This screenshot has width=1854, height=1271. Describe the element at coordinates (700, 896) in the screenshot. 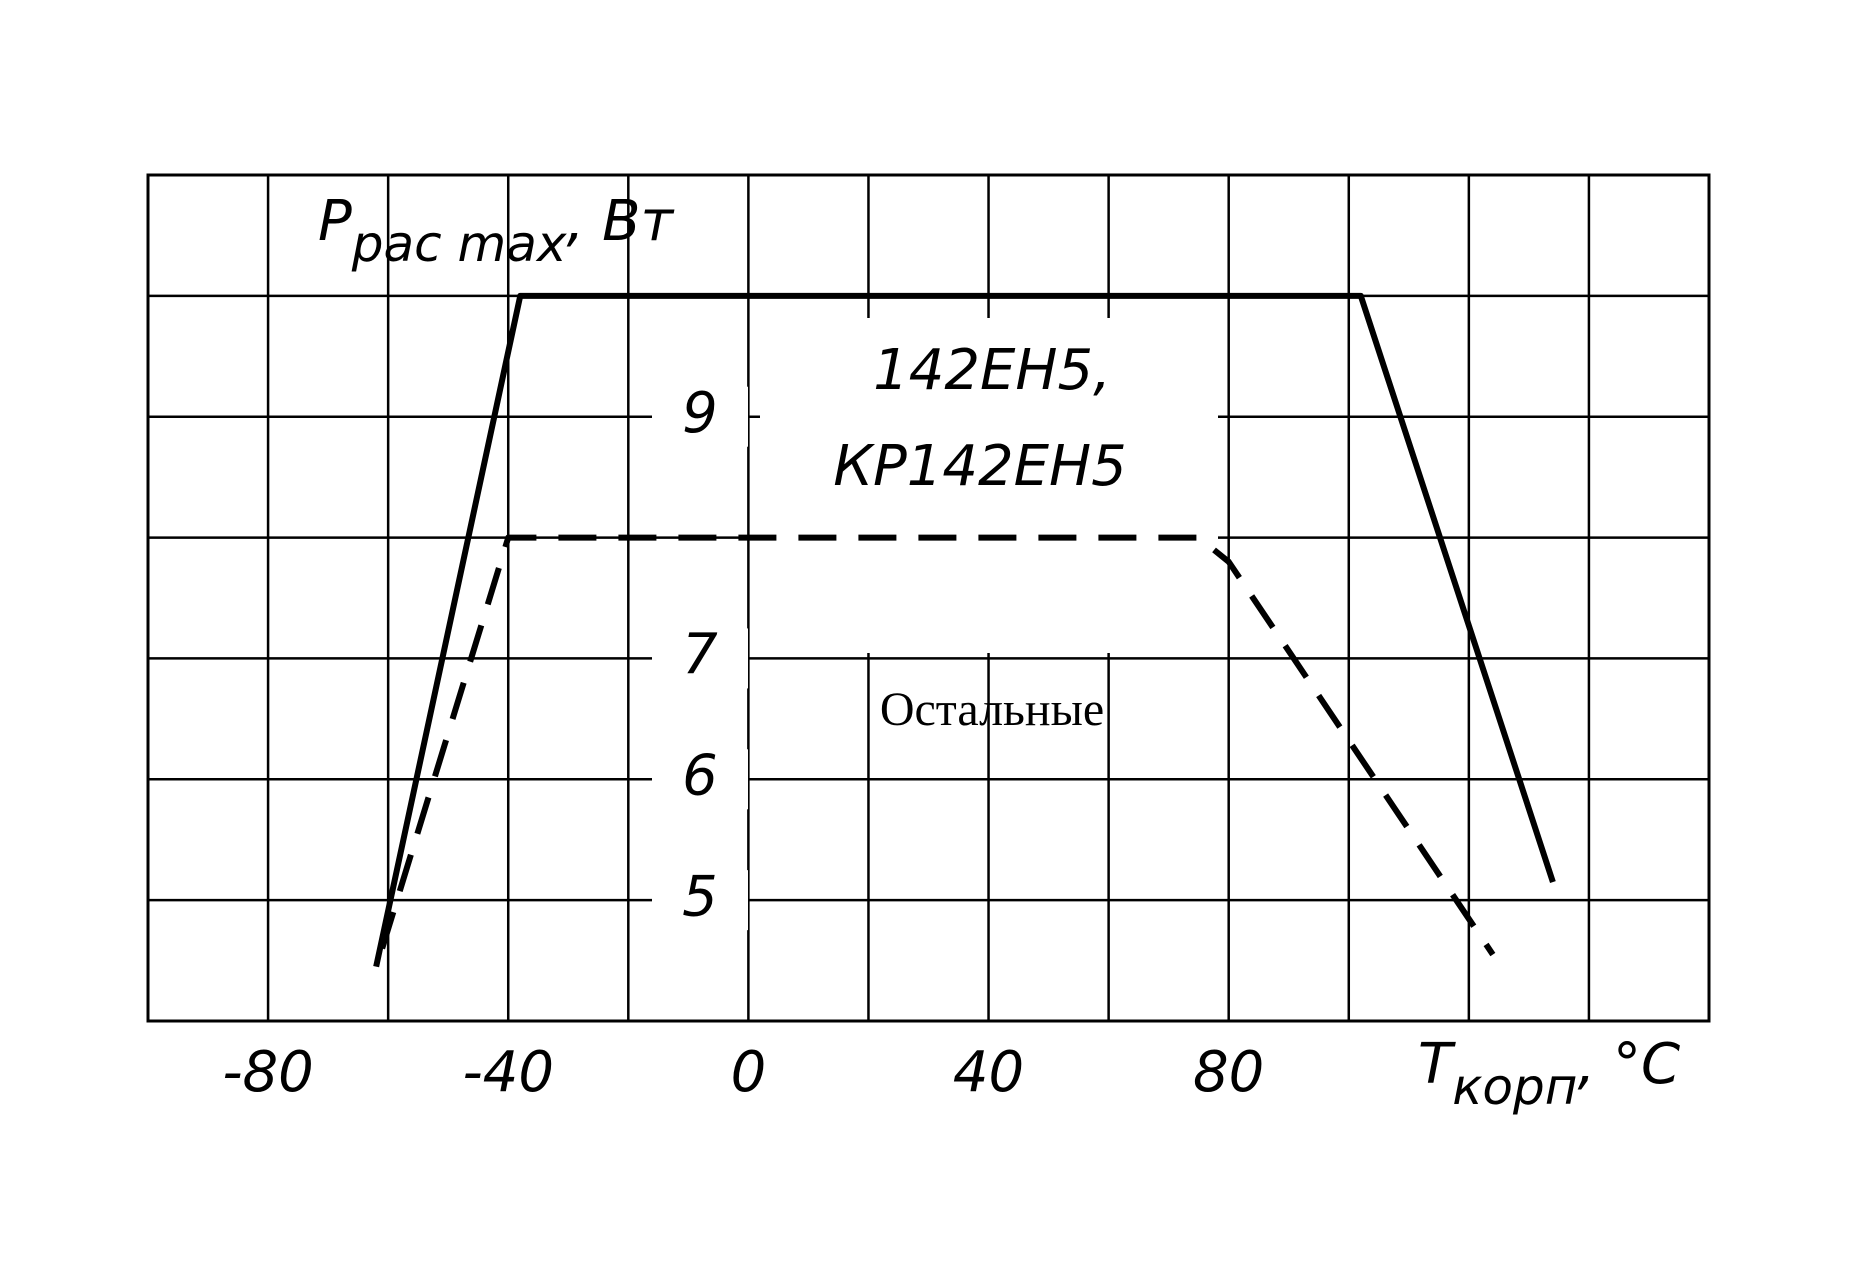

I see `y-tick-label: 5` at that location.